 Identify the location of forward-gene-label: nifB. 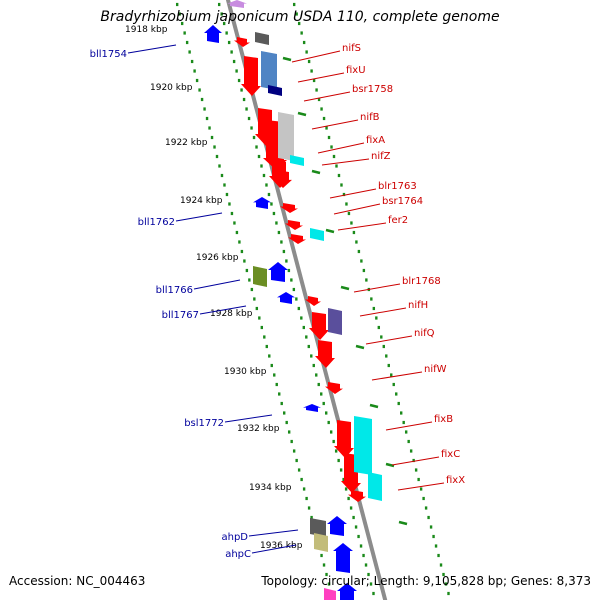
(370, 117).